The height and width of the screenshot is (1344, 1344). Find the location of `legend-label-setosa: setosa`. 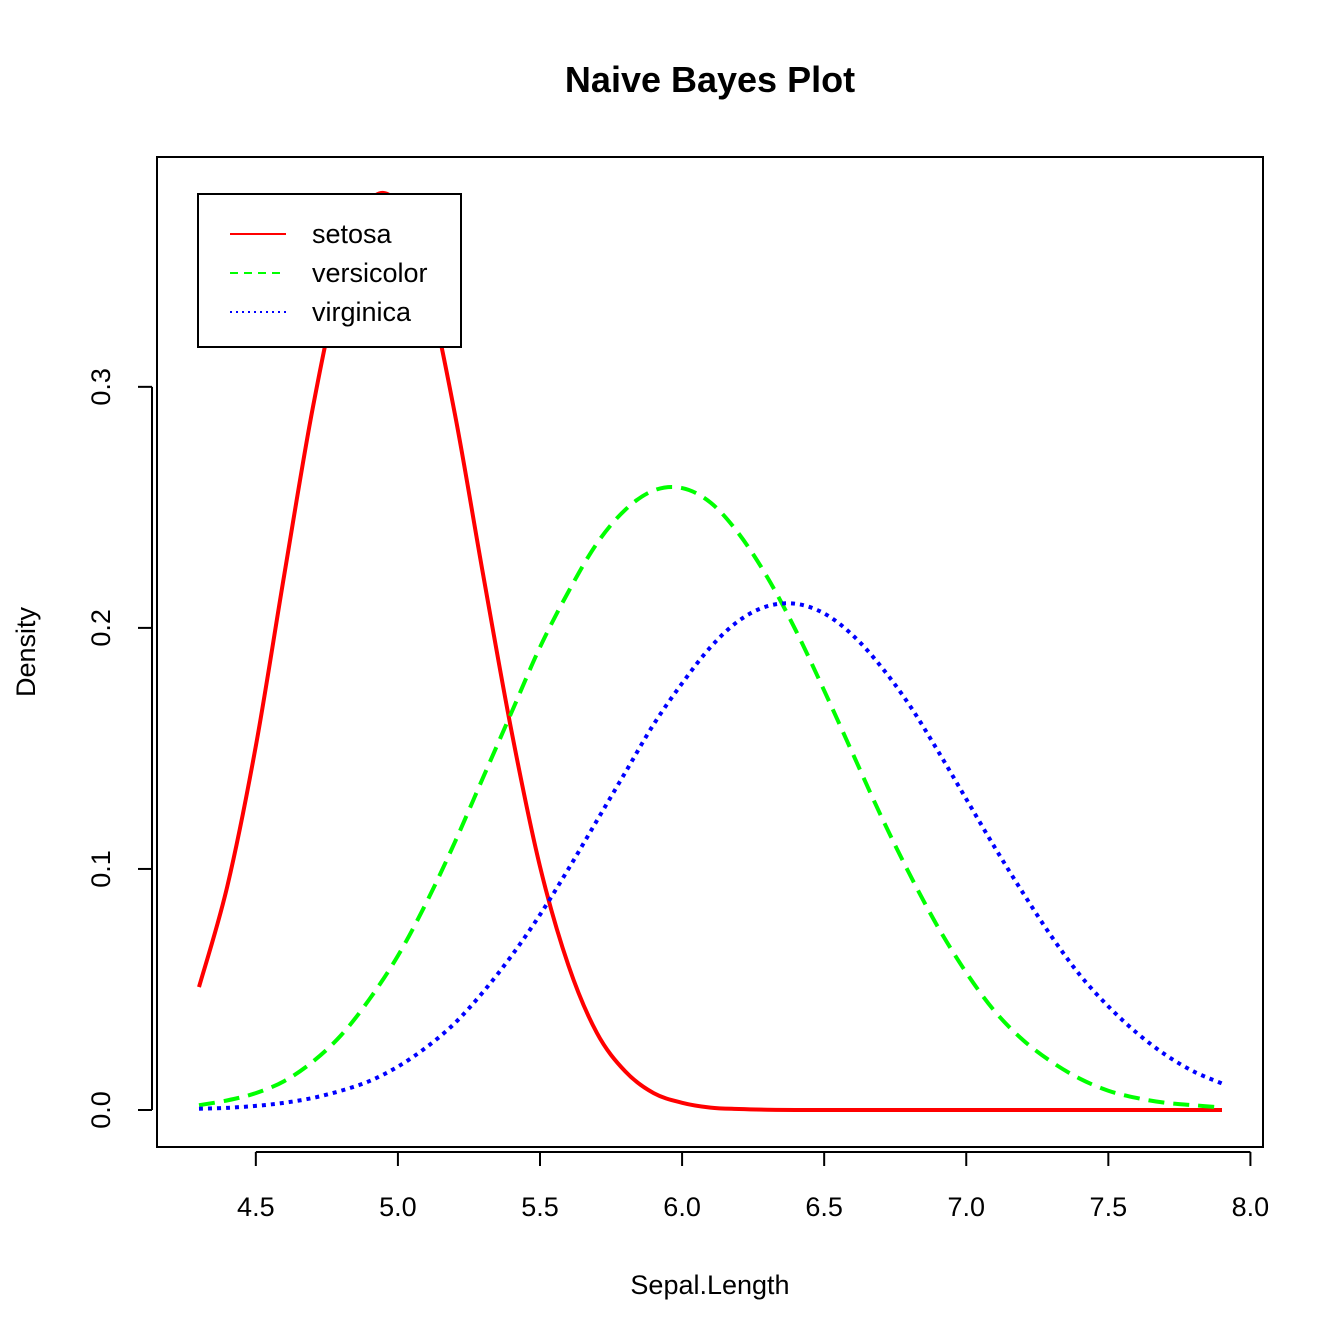

legend-label-setosa: setosa is located at coordinates (352, 234).